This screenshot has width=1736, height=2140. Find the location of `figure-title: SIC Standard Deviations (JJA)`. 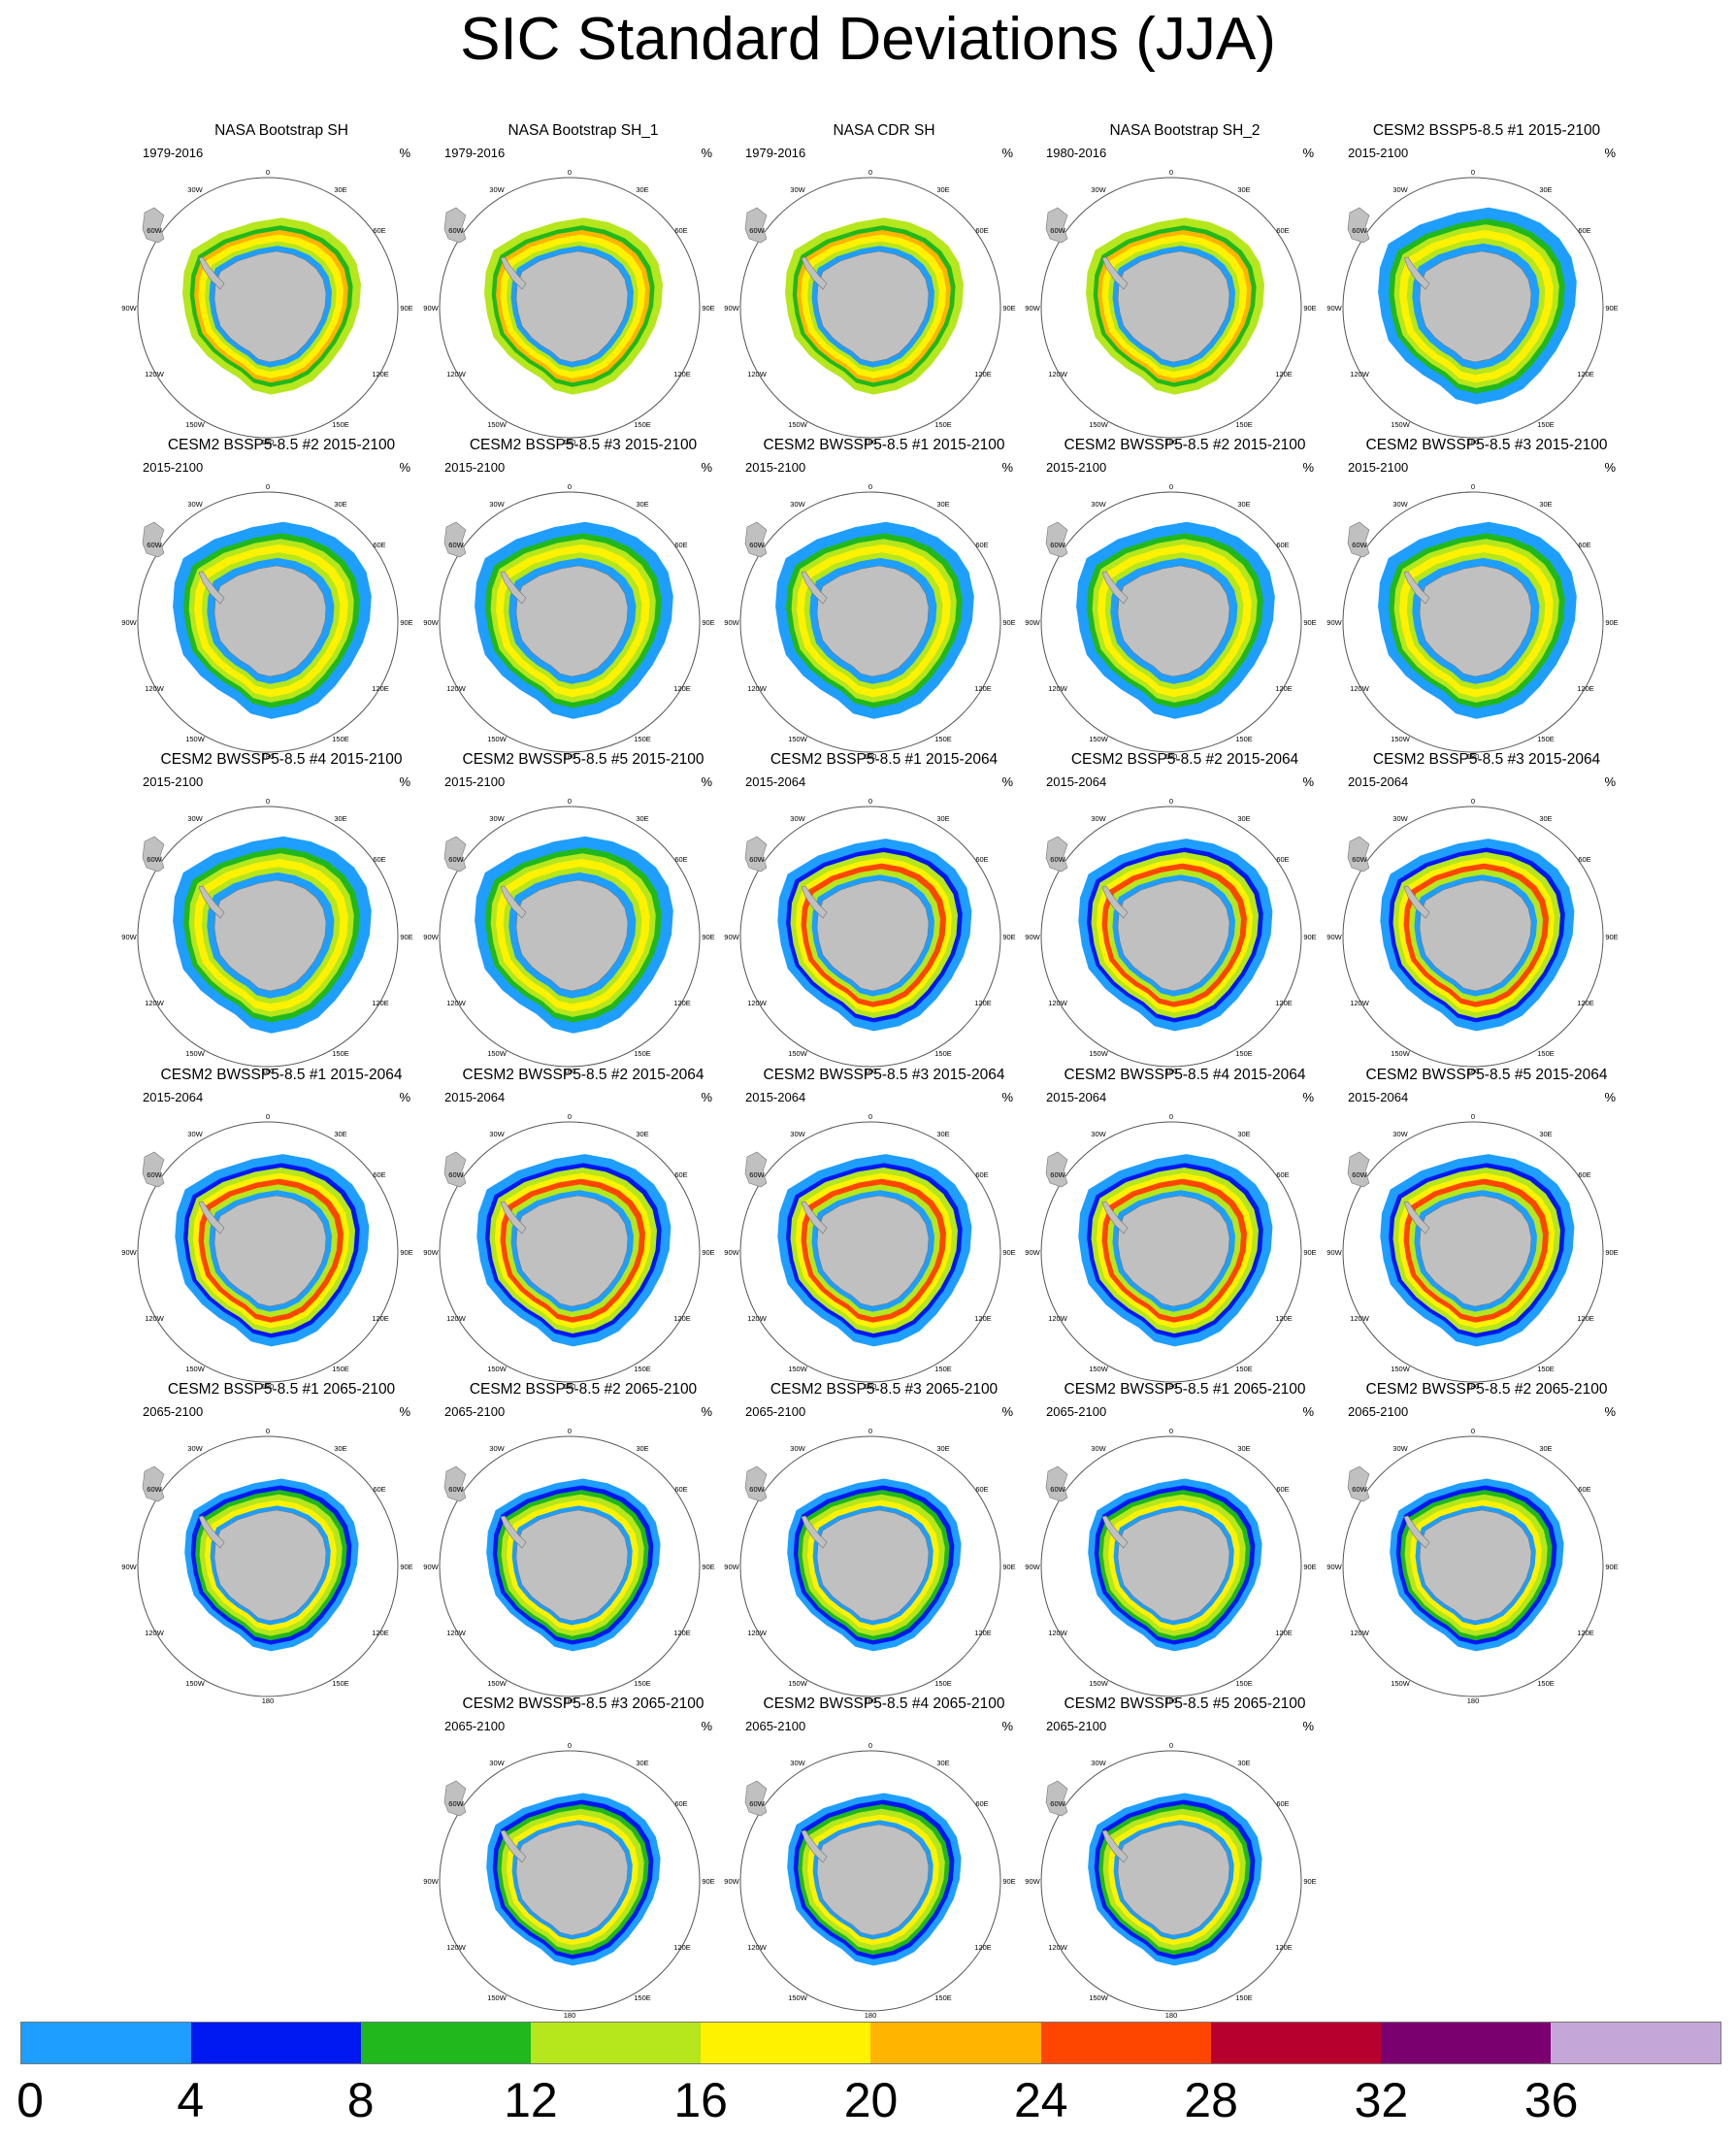

figure-title: SIC Standard Deviations (JJA) is located at coordinates (868, 40).